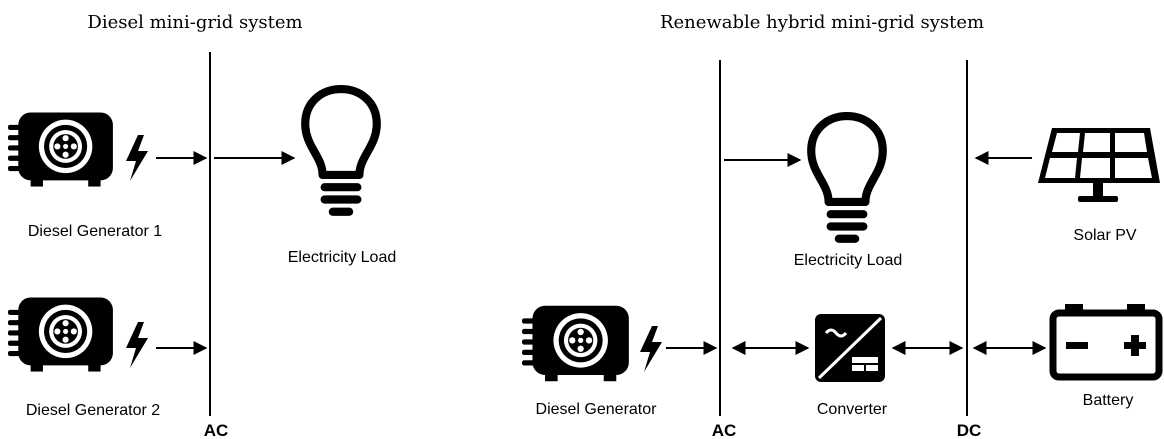  What do you see at coordinates (822, 22) in the screenshot?
I see `panel-title: Renewable hybrid mini-grid system` at bounding box center [822, 22].